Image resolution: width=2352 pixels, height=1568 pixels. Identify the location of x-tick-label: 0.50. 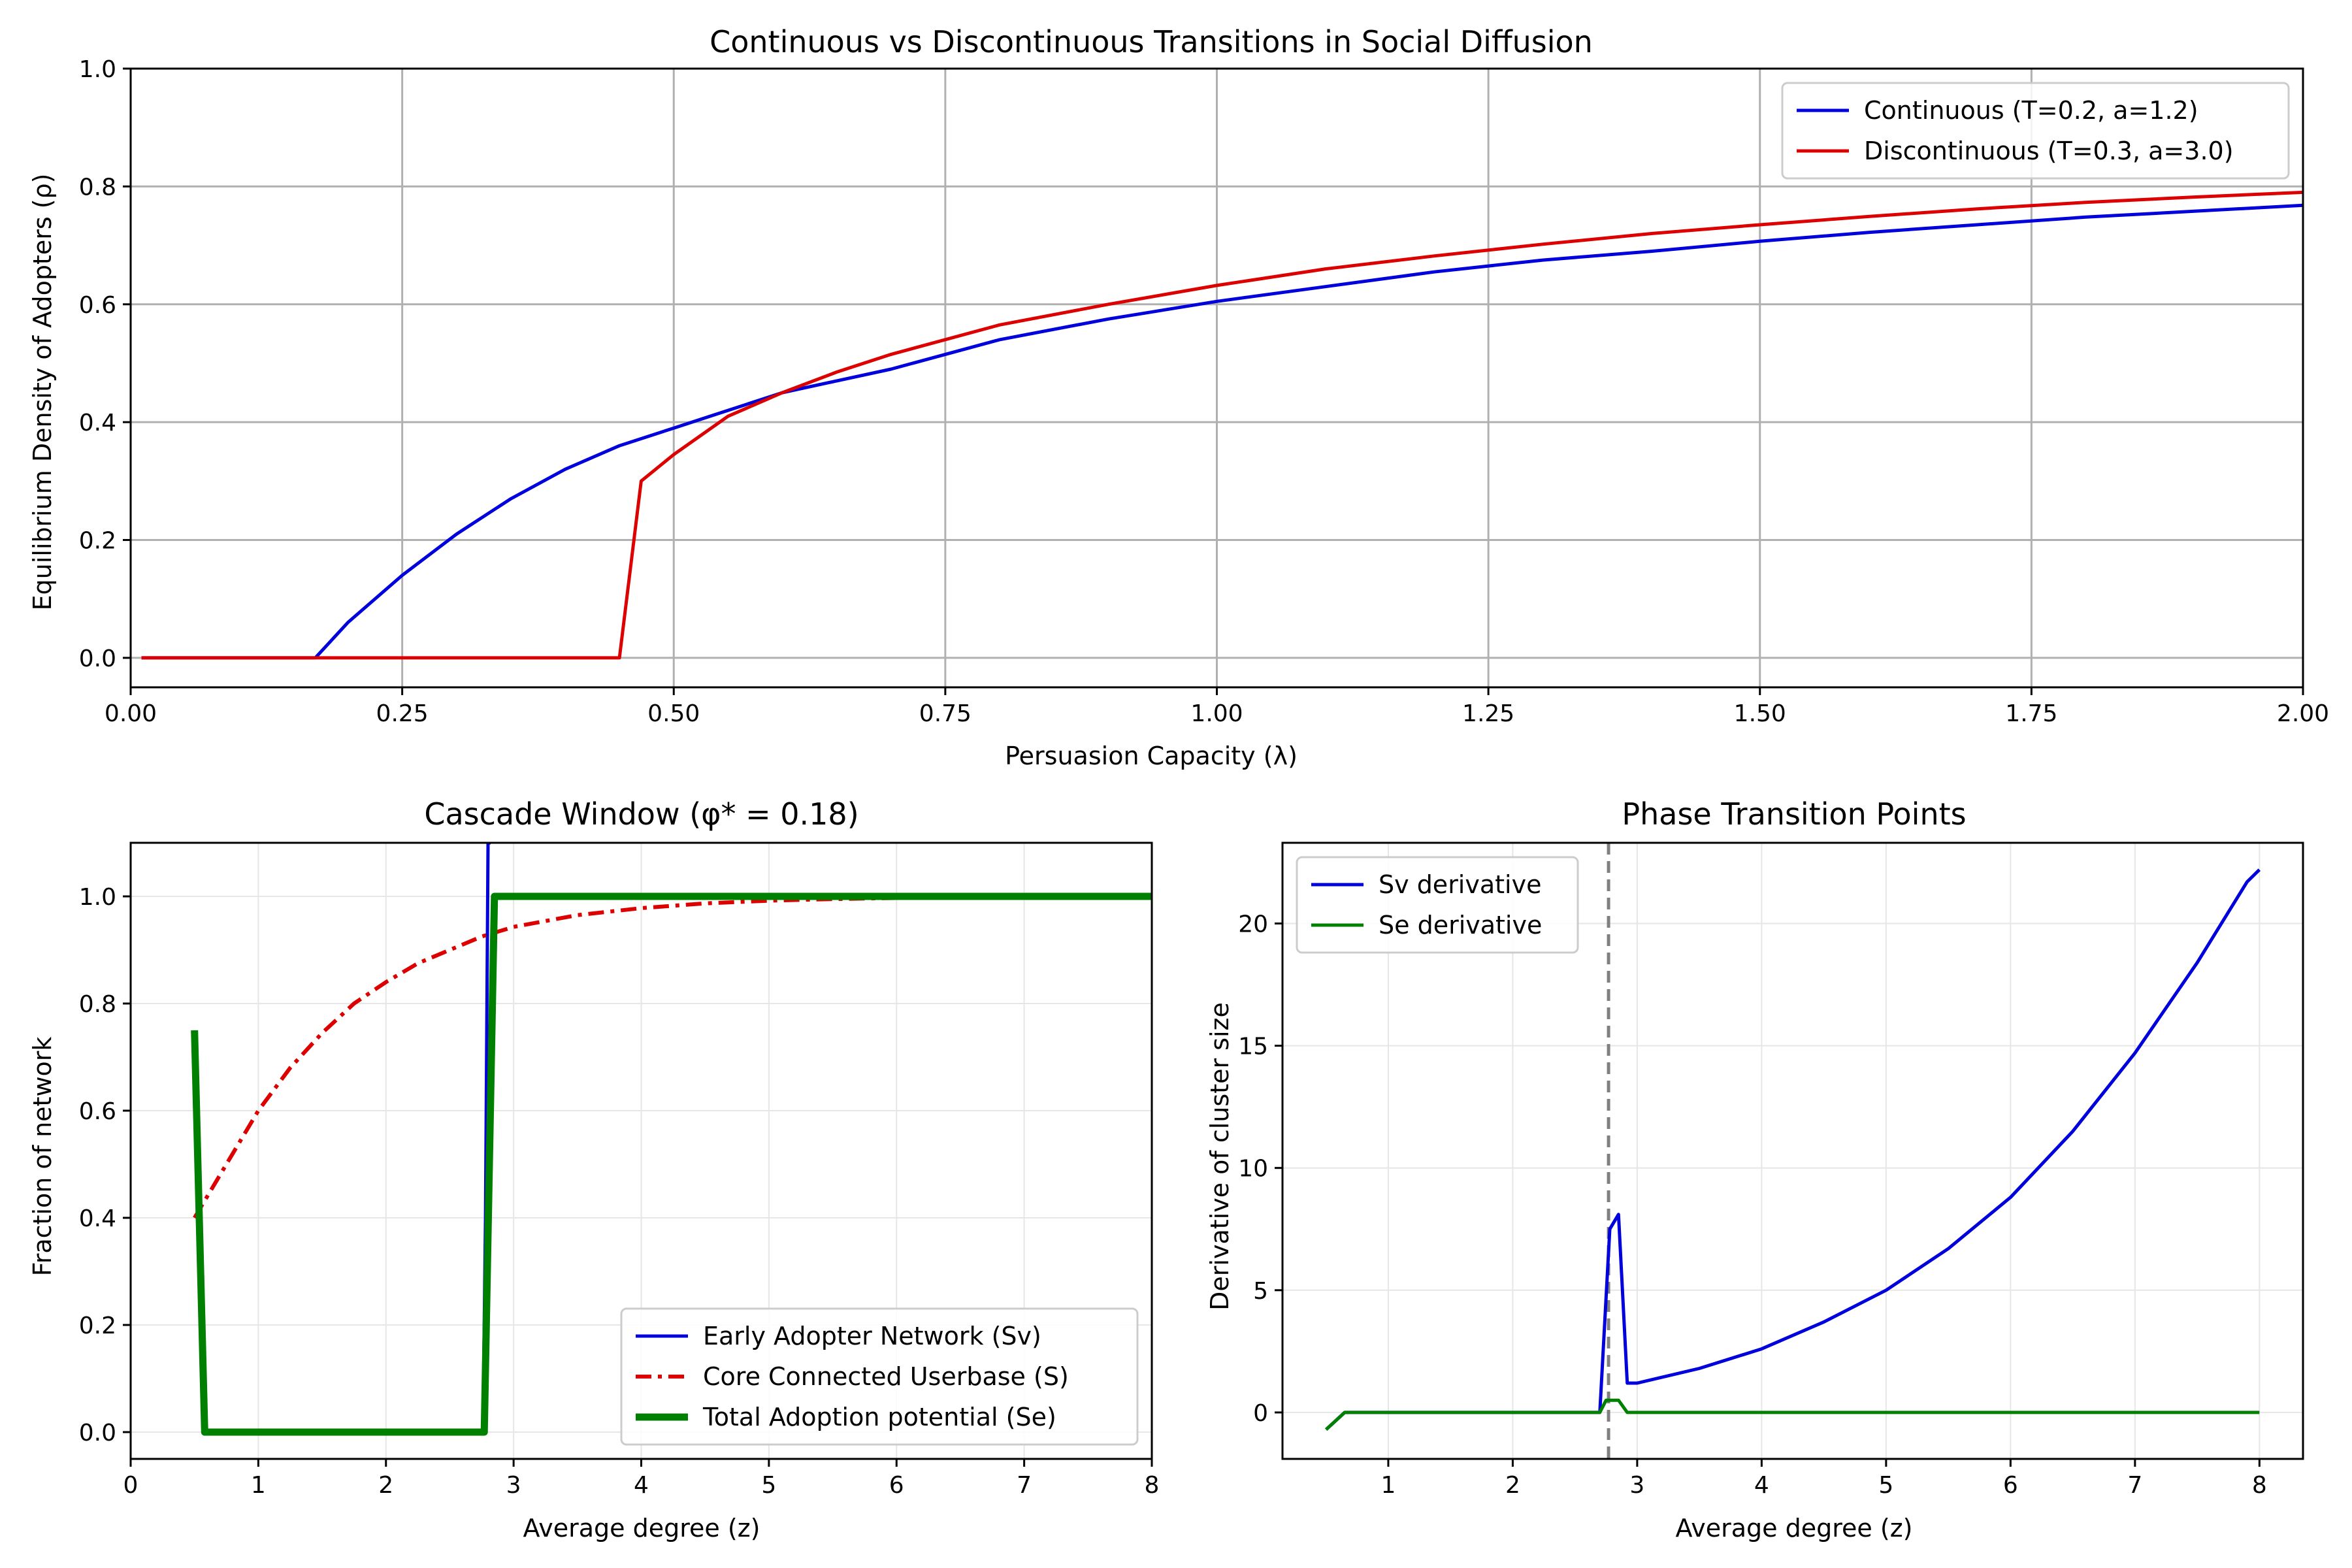
(673, 713).